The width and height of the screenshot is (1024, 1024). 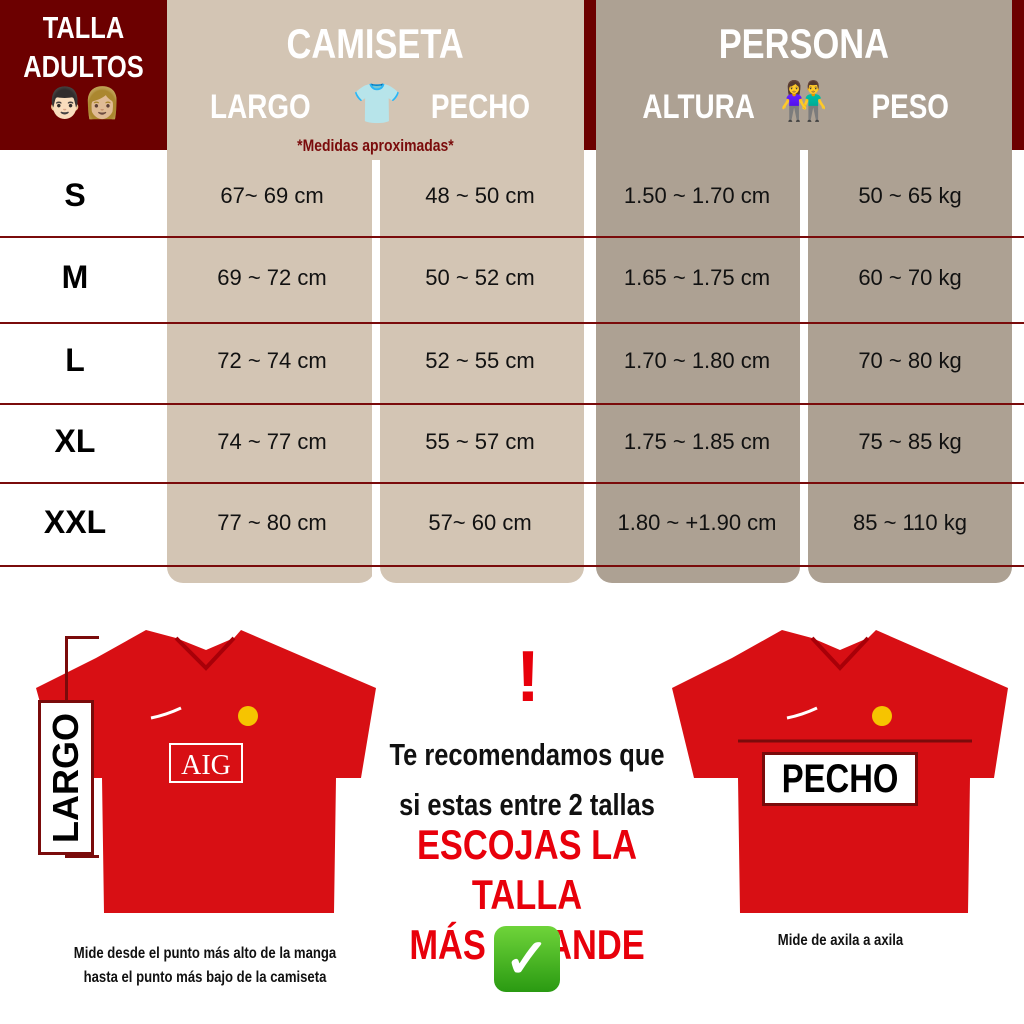 I want to click on size-title-box: TALLA ADULTOS 👨🏻👩🏼, so click(x=83, y=75).